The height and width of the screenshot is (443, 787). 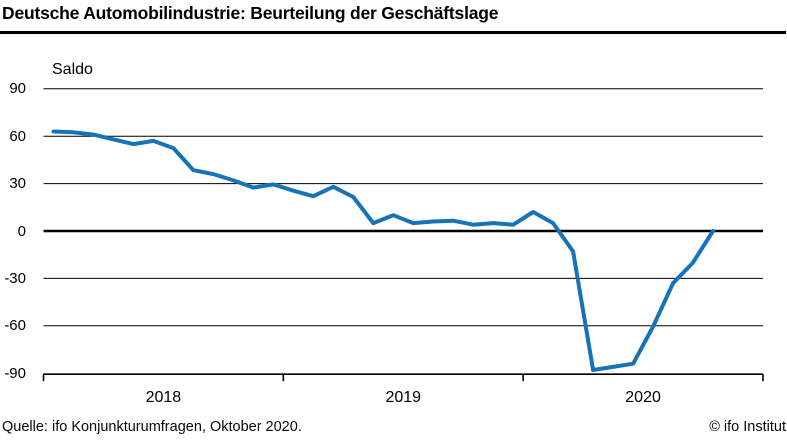 What do you see at coordinates (747, 427) in the screenshot?
I see `copyright-note: © ifo Institut` at bounding box center [747, 427].